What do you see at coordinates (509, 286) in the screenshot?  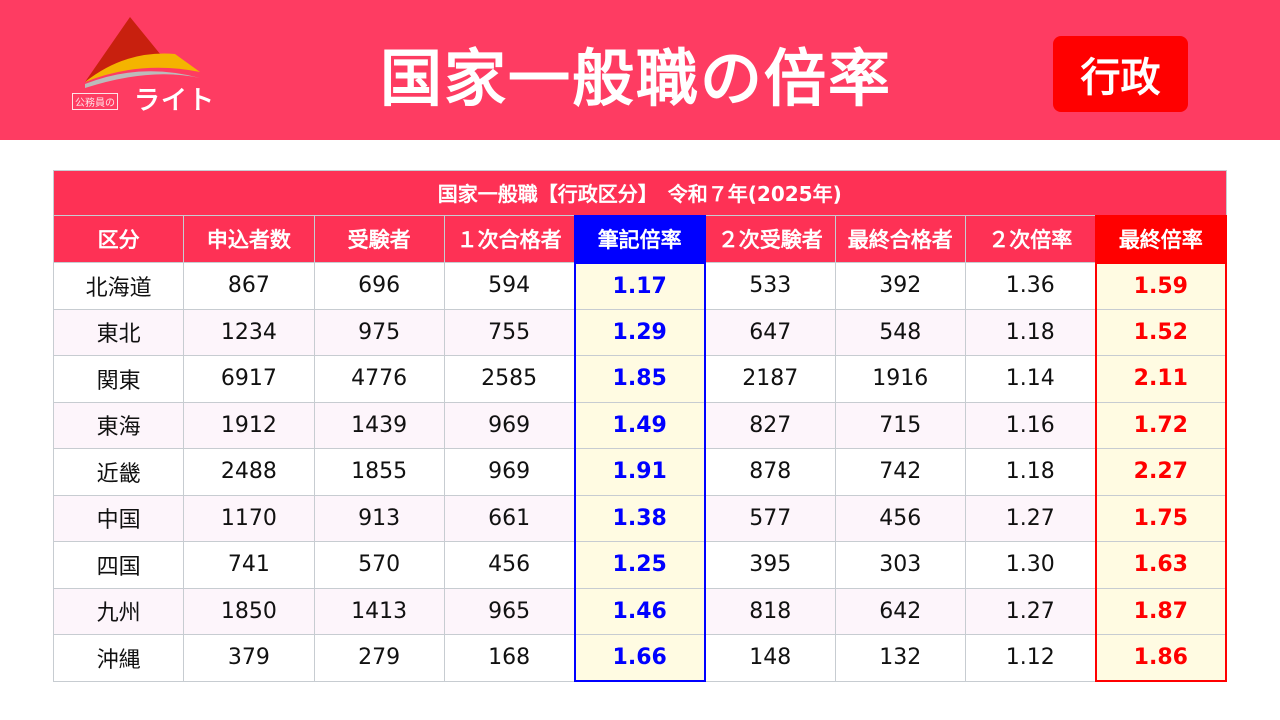 I see `value-cell: 594` at bounding box center [509, 286].